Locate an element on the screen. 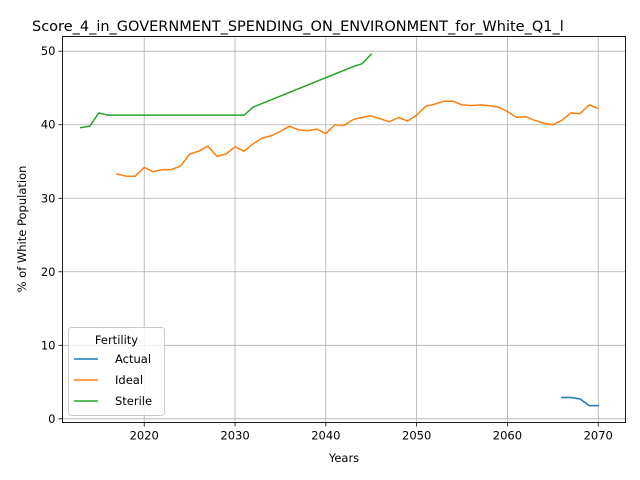 The width and height of the screenshot is (640, 480). y-tick-label: 50 is located at coordinates (48, 51).